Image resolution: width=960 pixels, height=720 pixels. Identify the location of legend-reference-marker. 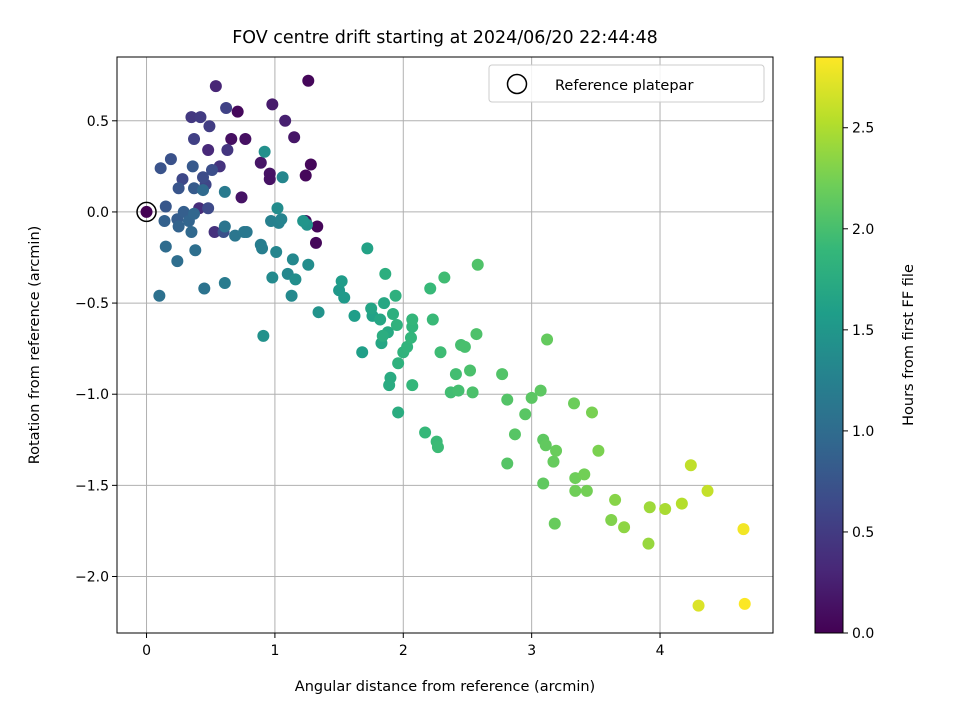
(517, 84).